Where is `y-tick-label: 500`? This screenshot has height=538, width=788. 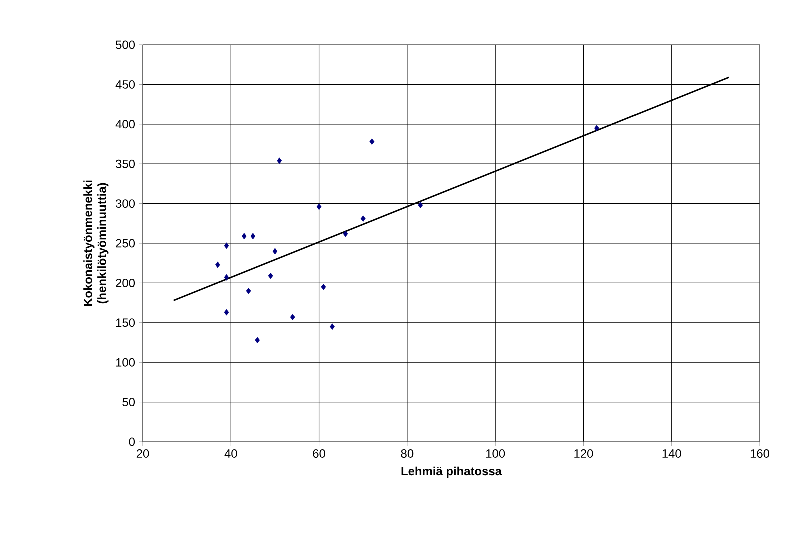 y-tick-label: 500 is located at coordinates (126, 45).